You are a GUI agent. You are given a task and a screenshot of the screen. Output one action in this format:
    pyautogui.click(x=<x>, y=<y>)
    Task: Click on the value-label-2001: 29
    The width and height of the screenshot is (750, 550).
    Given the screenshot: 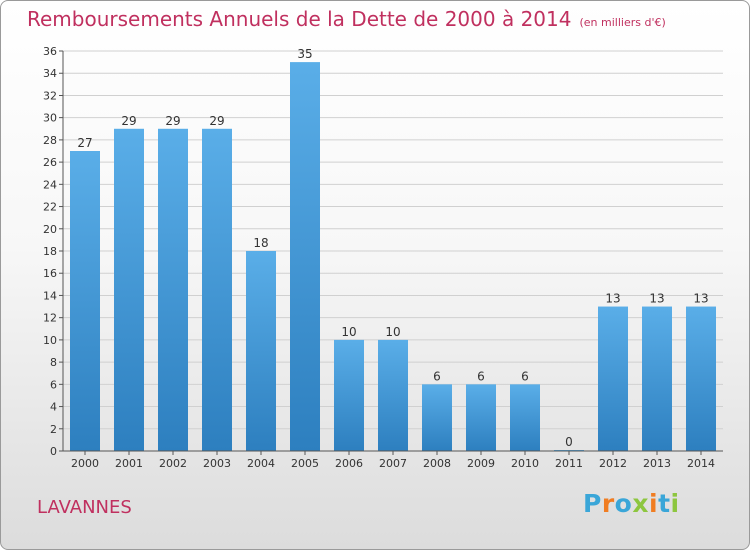 What is the action you would take?
    pyautogui.click(x=128, y=121)
    